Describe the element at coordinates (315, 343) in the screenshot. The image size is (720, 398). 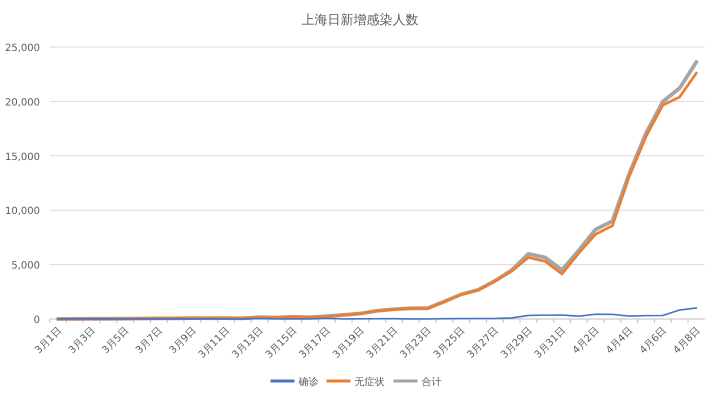
I see `x-tick-label: 3月17日` at that location.